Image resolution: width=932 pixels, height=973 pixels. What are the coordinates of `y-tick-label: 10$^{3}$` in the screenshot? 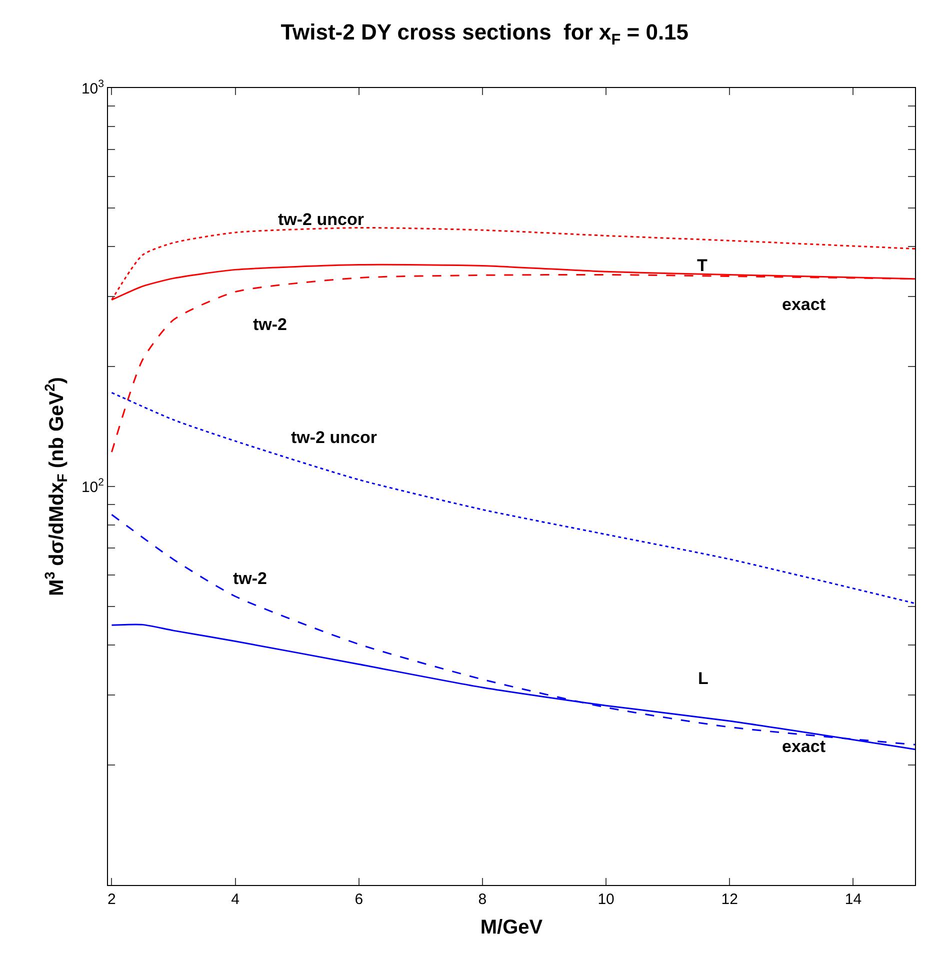 It's located at (92, 88).